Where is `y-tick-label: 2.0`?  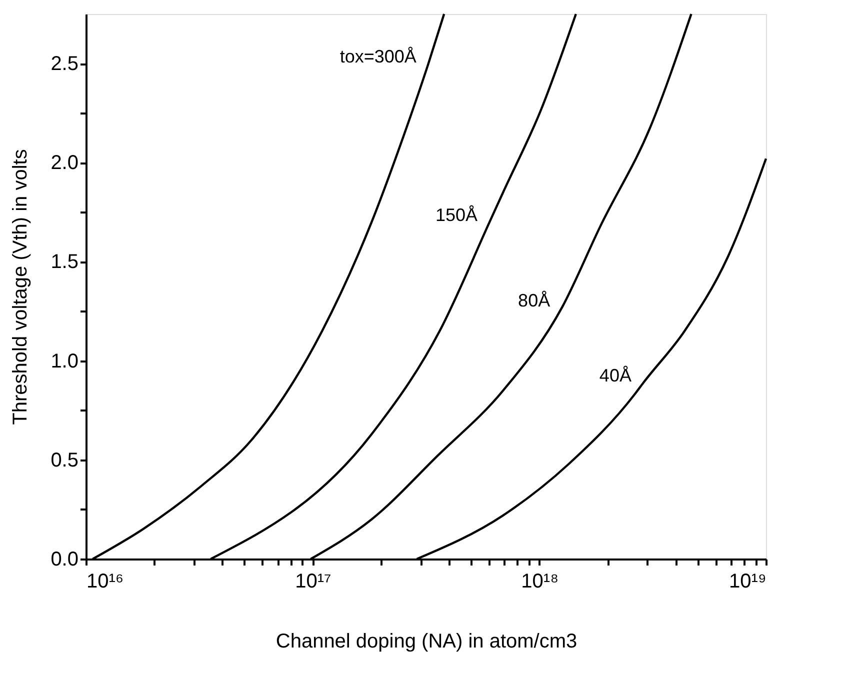 y-tick-label: 2.0 is located at coordinates (64, 163).